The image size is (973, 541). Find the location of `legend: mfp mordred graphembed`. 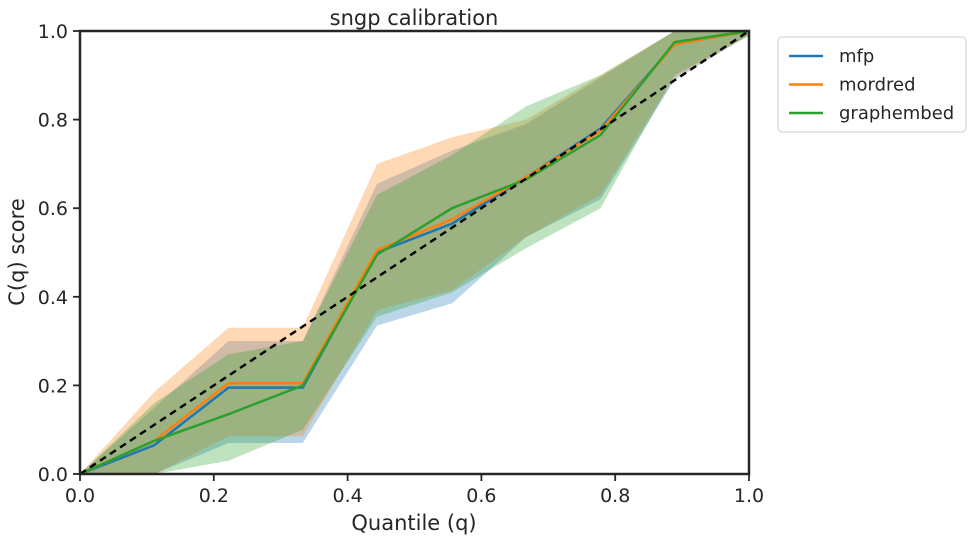

legend: mfp mordred graphembed is located at coordinates (872, 84).